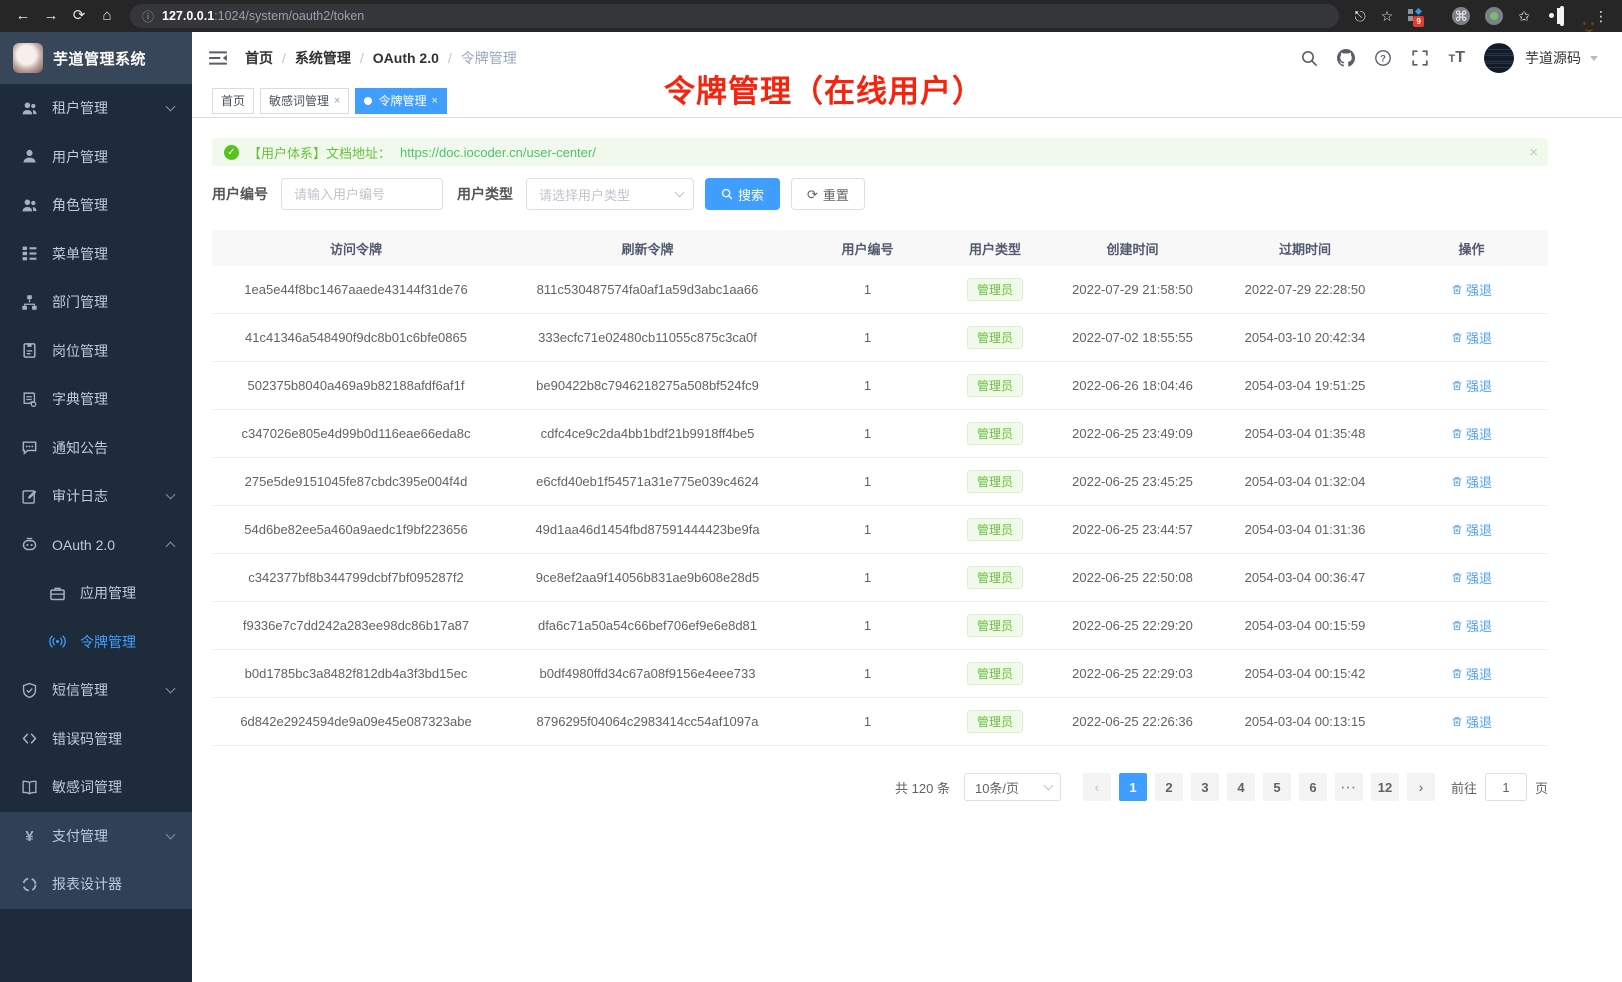  What do you see at coordinates (96, 399) in the screenshot?
I see `sidebar-item-dict: 字典管理` at bounding box center [96, 399].